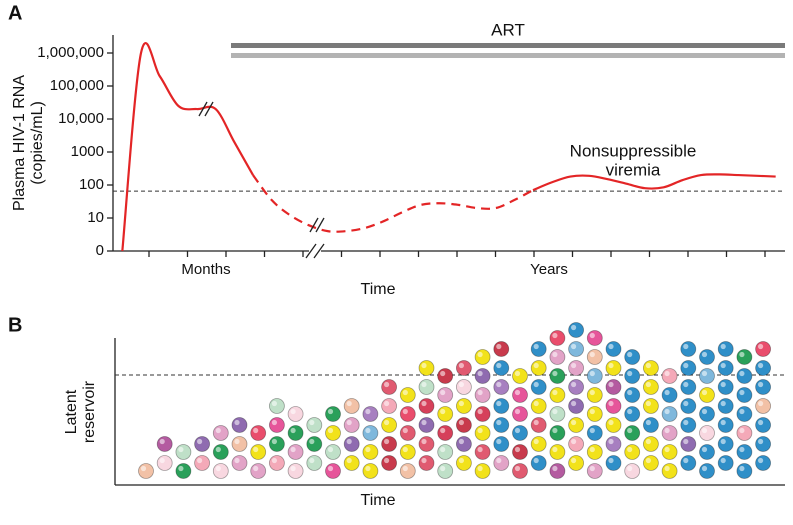 This screenshot has height=525, width=793. I want to click on x-marker: Years, so click(549, 269).